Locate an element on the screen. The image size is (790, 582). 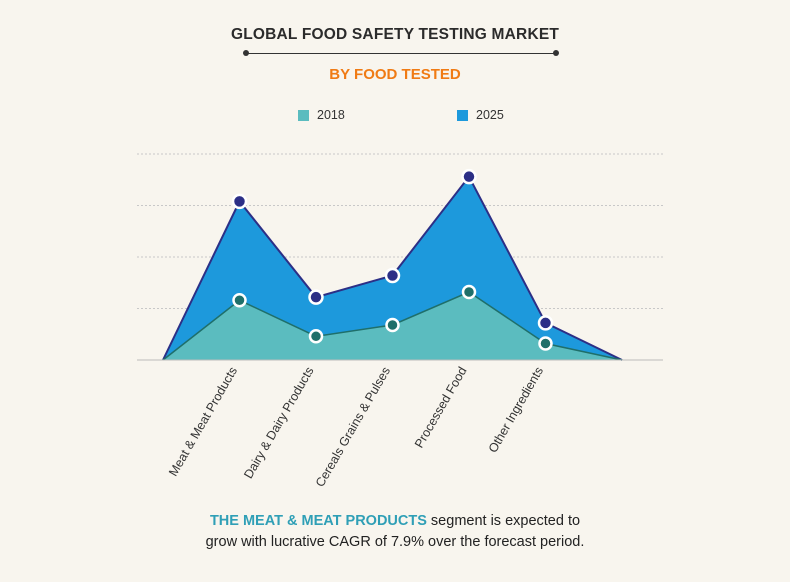
chart-title: GLOBAL FOOD SAFETY TESTING MARKET is located at coordinates (395, 34).